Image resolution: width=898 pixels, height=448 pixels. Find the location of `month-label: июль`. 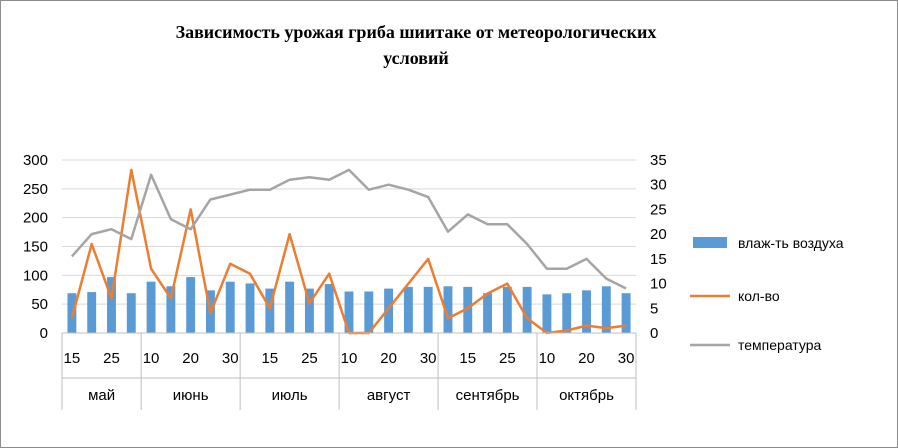

month-label: июль is located at coordinates (290, 395).